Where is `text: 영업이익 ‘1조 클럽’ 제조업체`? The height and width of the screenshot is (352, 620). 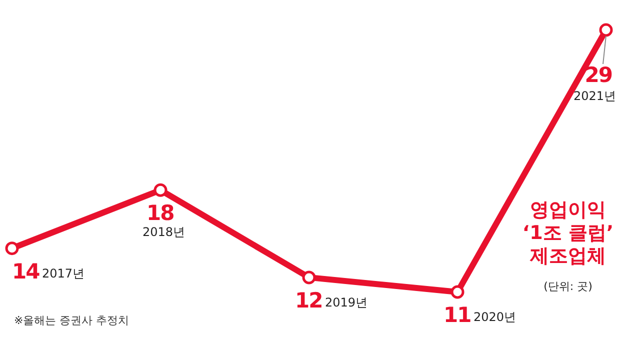 text: 영업이익 ‘1조 클럽’ 제조업체 is located at coordinates (568, 233).